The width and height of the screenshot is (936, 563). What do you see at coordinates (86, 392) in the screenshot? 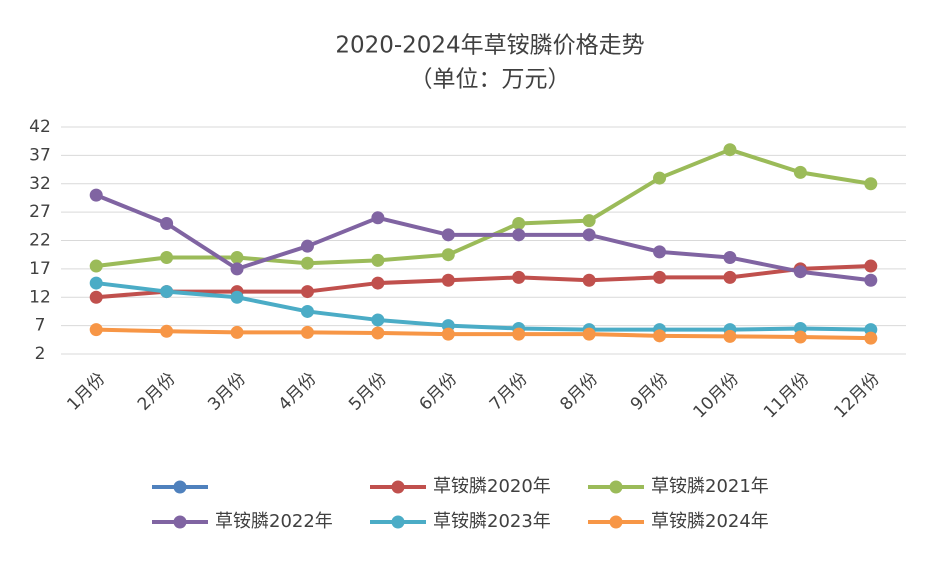
I see `x-tick-label: 1月份` at bounding box center [86, 392].